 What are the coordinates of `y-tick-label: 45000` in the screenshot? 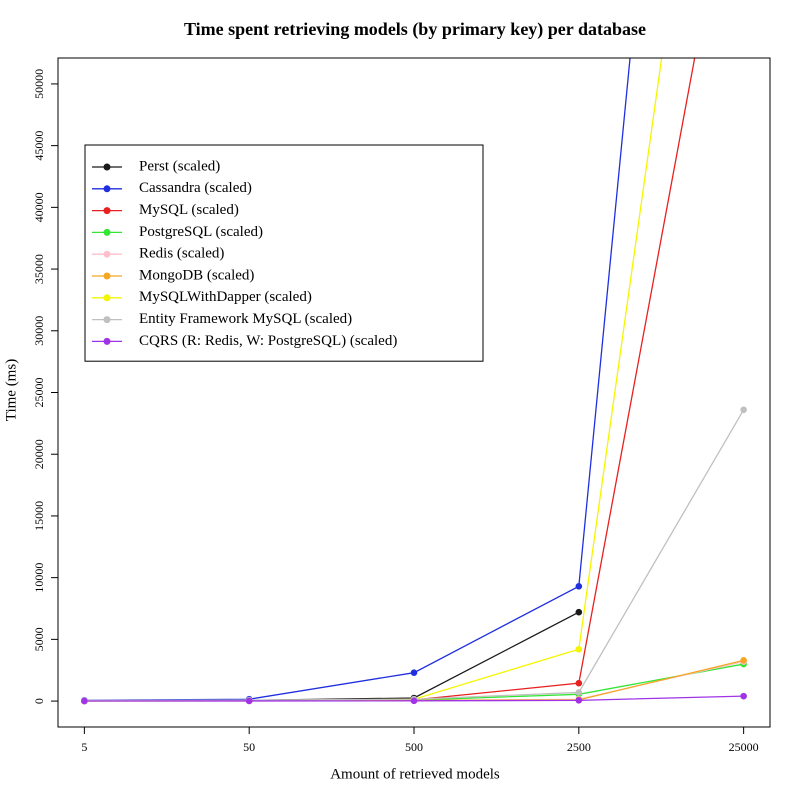 It's located at (39, 146).